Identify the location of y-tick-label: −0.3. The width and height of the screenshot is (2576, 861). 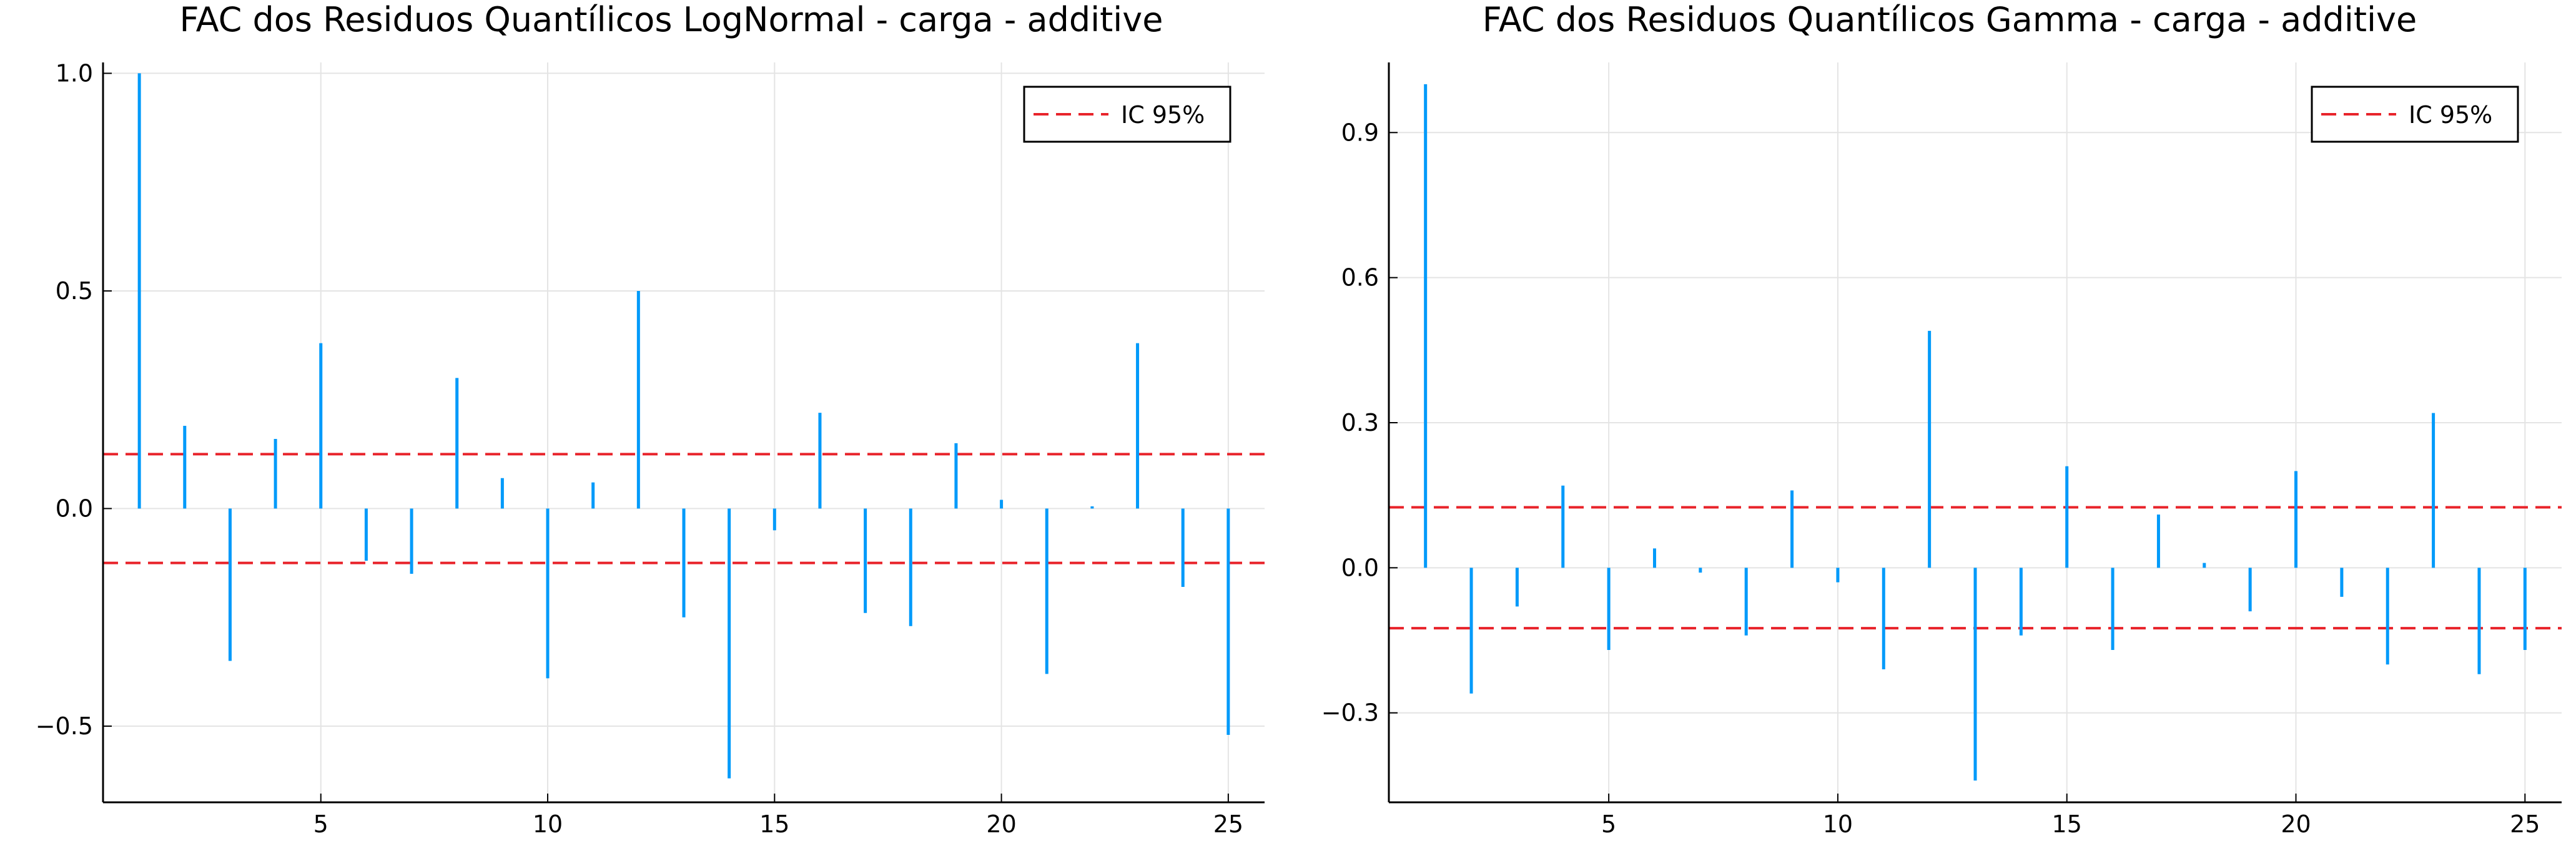
(1350, 713).